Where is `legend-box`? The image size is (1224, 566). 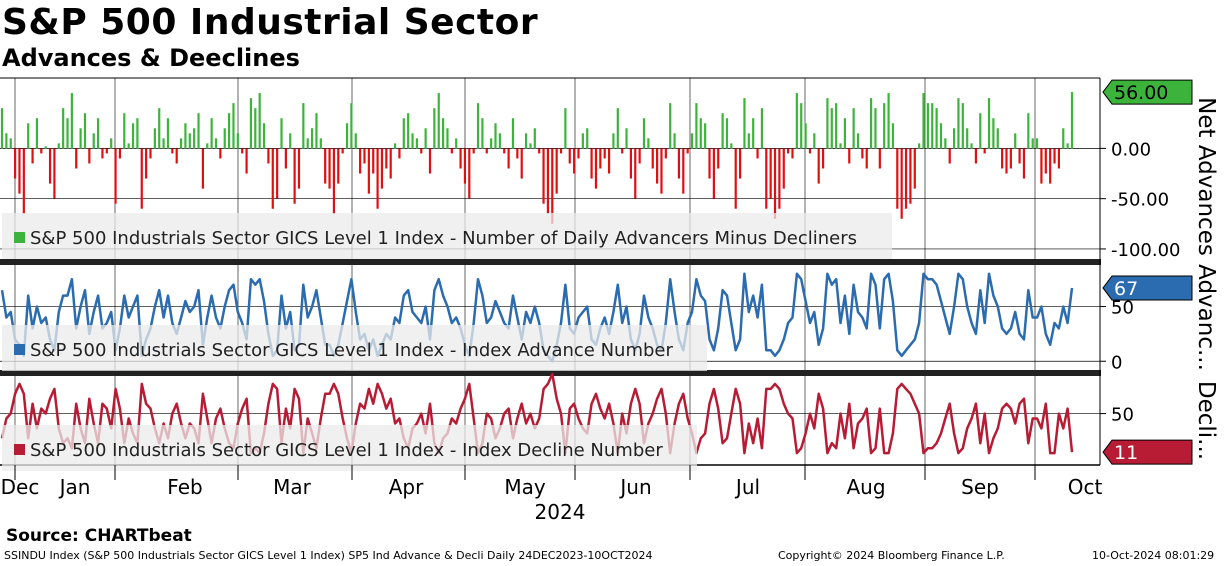
legend-box is located at coordinates (354, 348).